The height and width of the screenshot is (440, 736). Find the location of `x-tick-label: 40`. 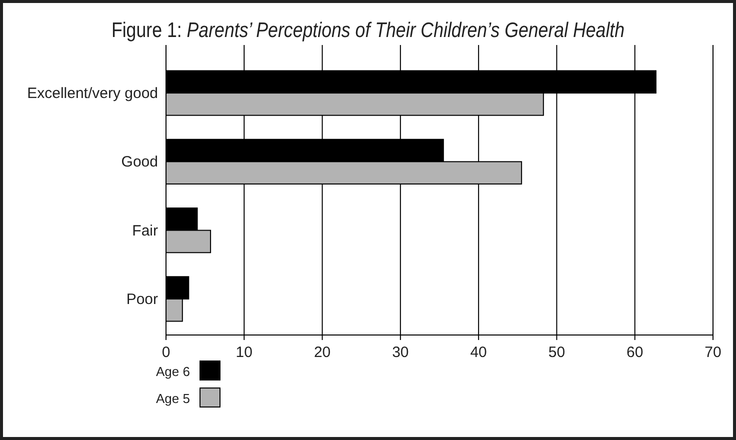

x-tick-label: 40 is located at coordinates (478, 352).